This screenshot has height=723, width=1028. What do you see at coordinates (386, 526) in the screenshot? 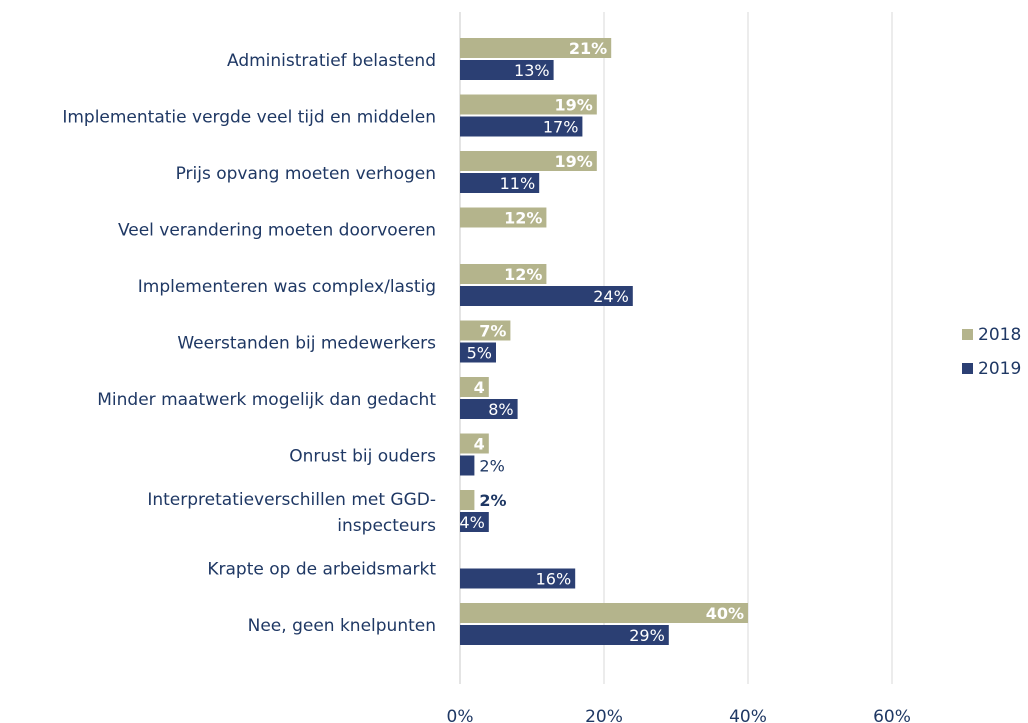
I see `category-label: inspecteurs` at bounding box center [386, 526].